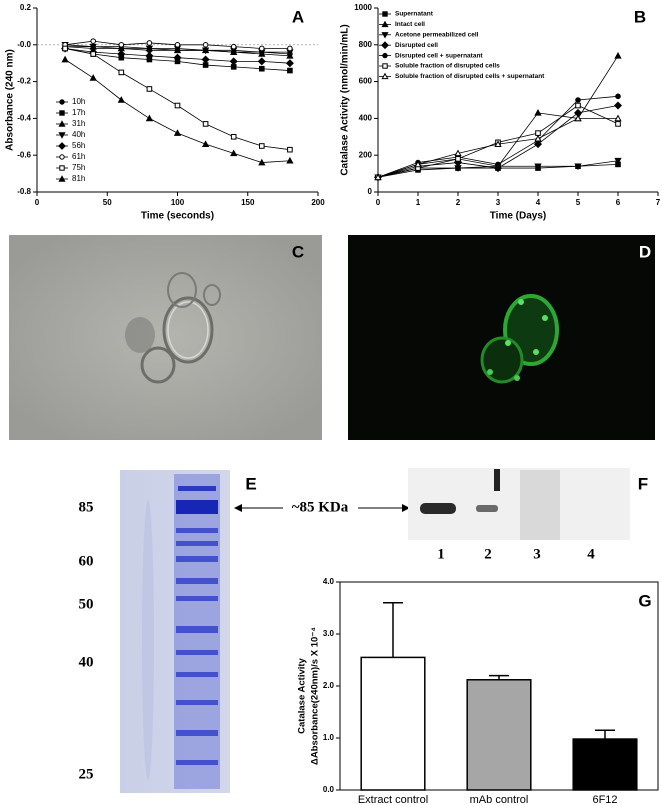 The width and height of the screenshot is (662, 805). What do you see at coordinates (298, 16) in the screenshot?
I see `panel-label: A` at bounding box center [298, 16].